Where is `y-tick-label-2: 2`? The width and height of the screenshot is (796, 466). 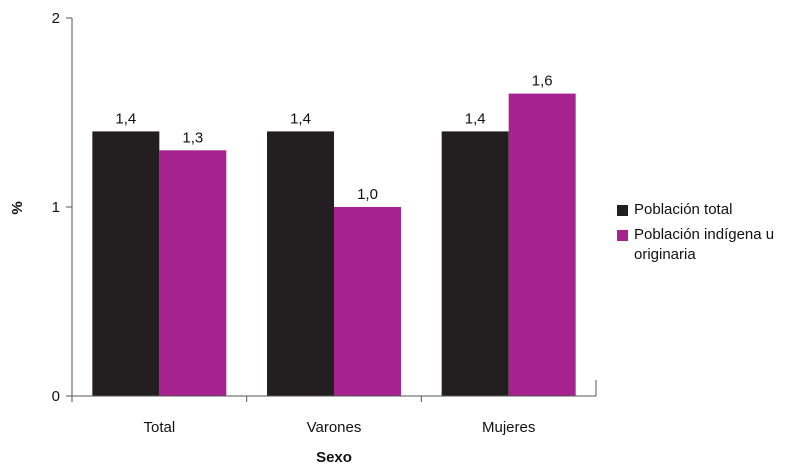
y-tick-label-2: 2 is located at coordinates (56, 18).